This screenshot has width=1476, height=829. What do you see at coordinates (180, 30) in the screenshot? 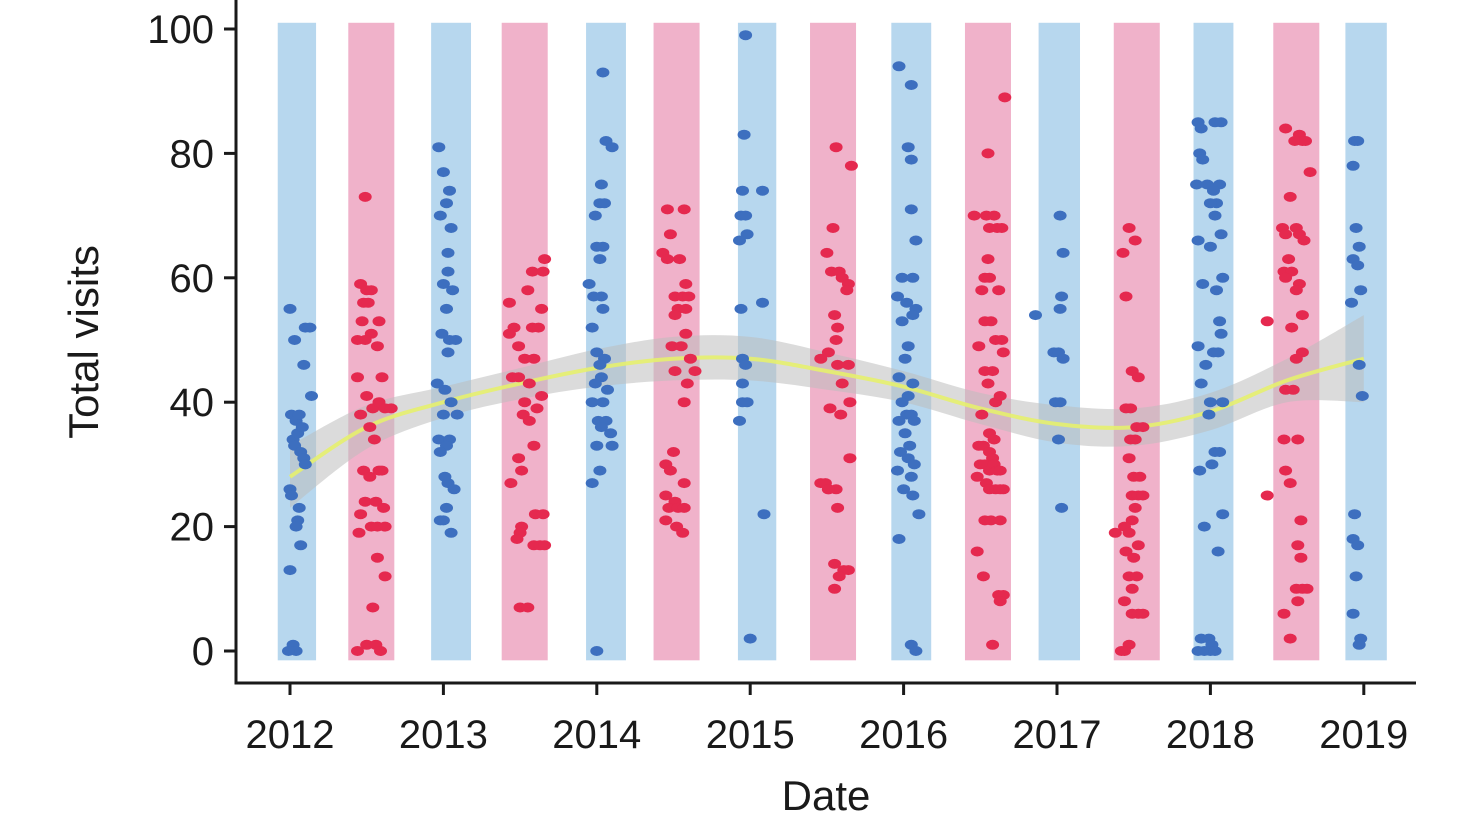
I see `y-tick-label-100: 100` at bounding box center [180, 30].